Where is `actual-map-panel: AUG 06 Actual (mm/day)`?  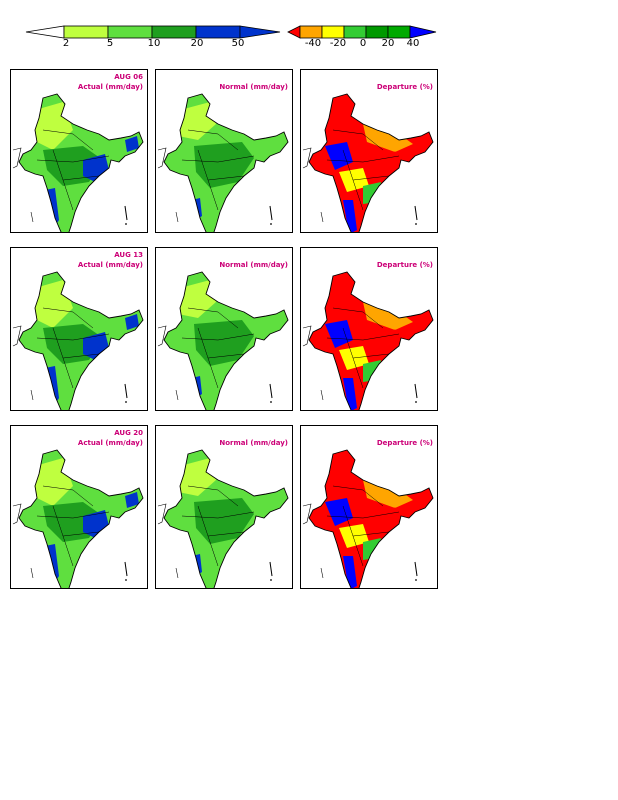
actual-map-panel: AUG 06 Actual (mm/day) is located at coordinates (79, 151).